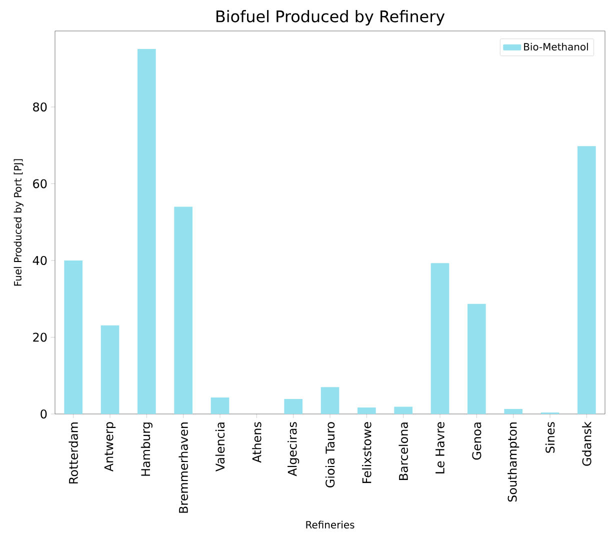 This screenshot has width=608, height=558. What do you see at coordinates (440, 448) in the screenshot?
I see `x-tick-label: Le Havre` at bounding box center [440, 448].